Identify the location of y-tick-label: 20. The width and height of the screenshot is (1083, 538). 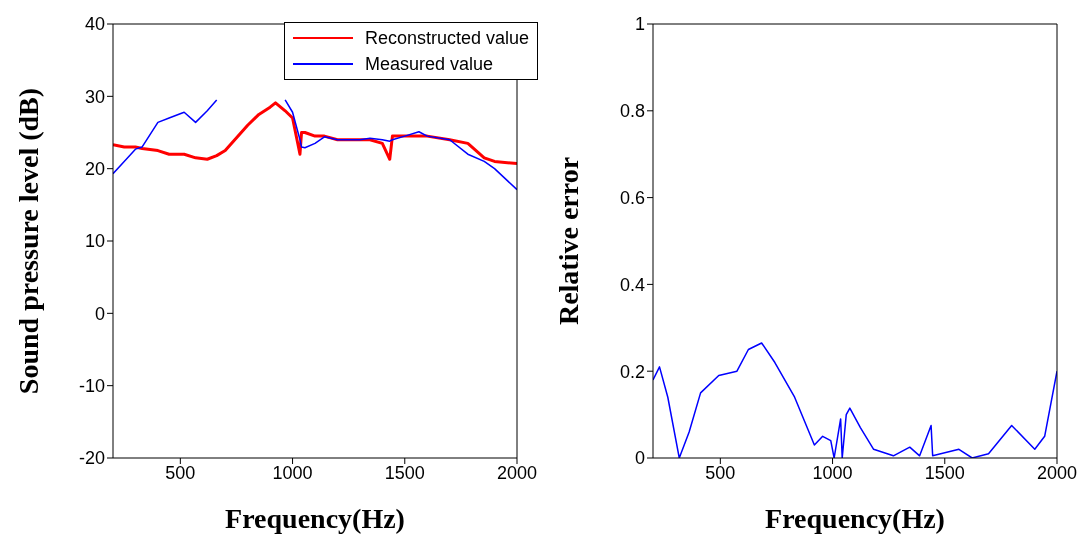
(94, 169).